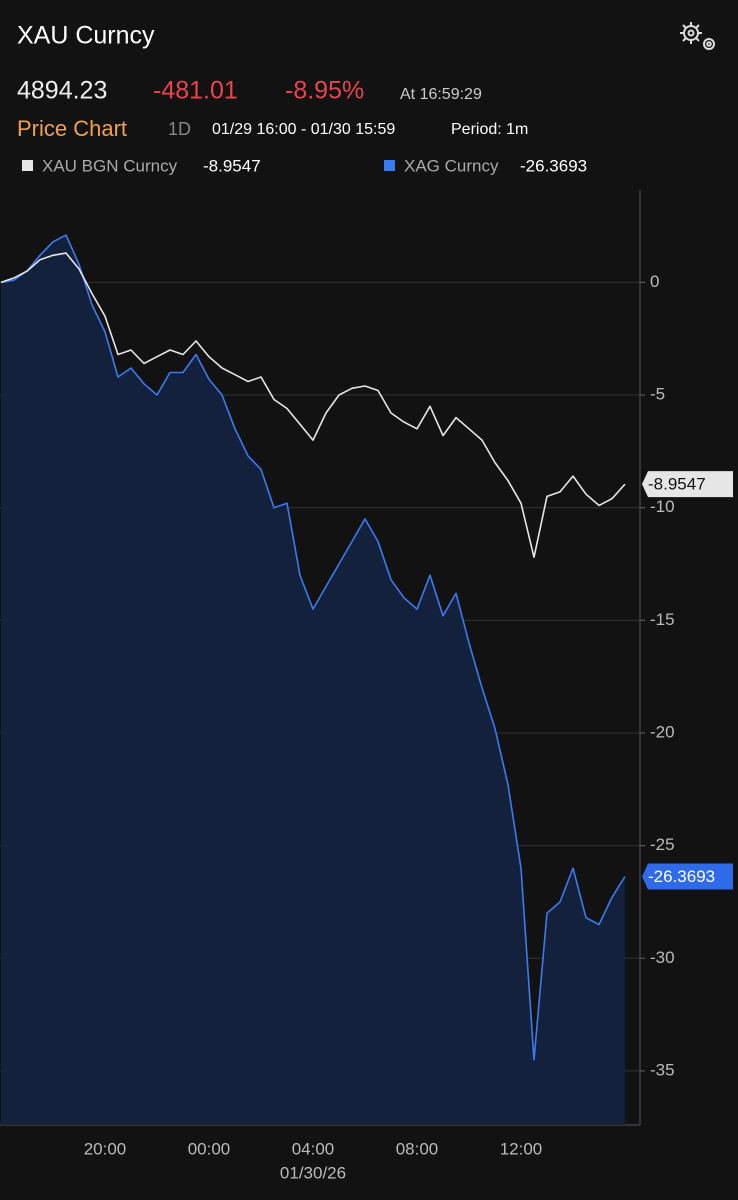  What do you see at coordinates (489, 129) in the screenshot?
I see `period: Period: 1m` at bounding box center [489, 129].